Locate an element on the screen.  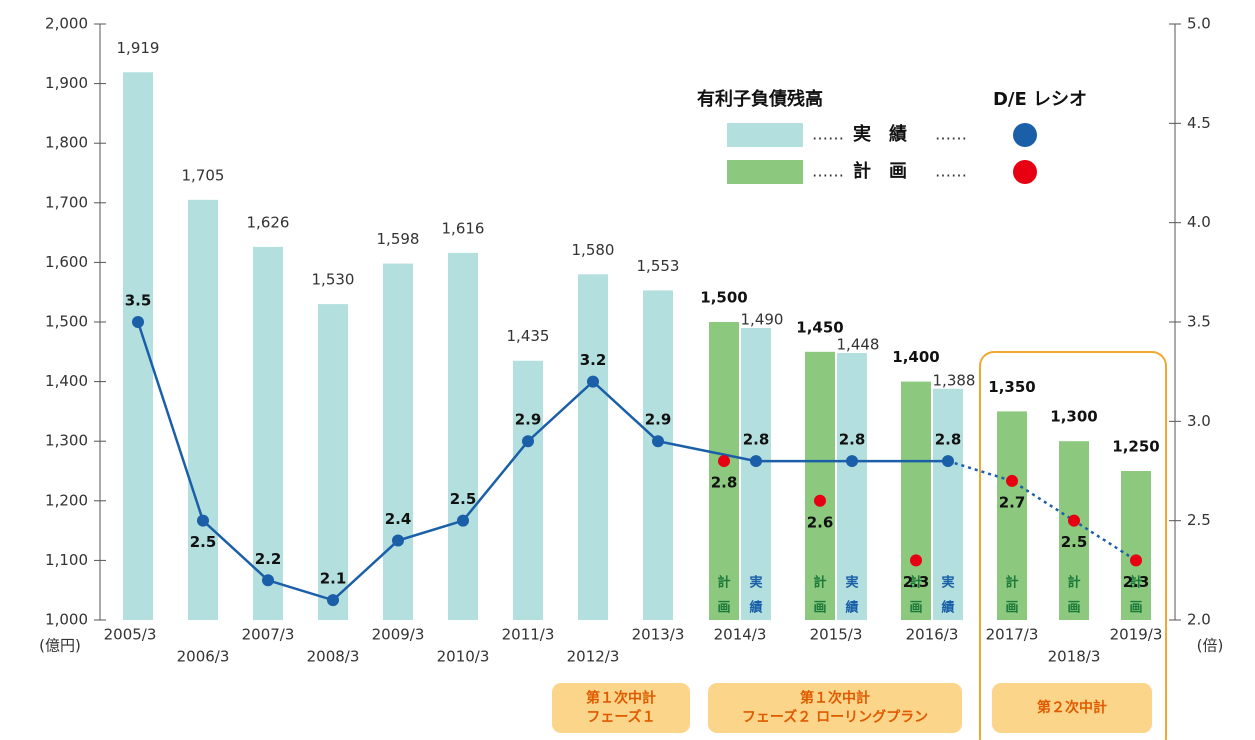
phase-label: フェーズ１ is located at coordinates (620, 717).